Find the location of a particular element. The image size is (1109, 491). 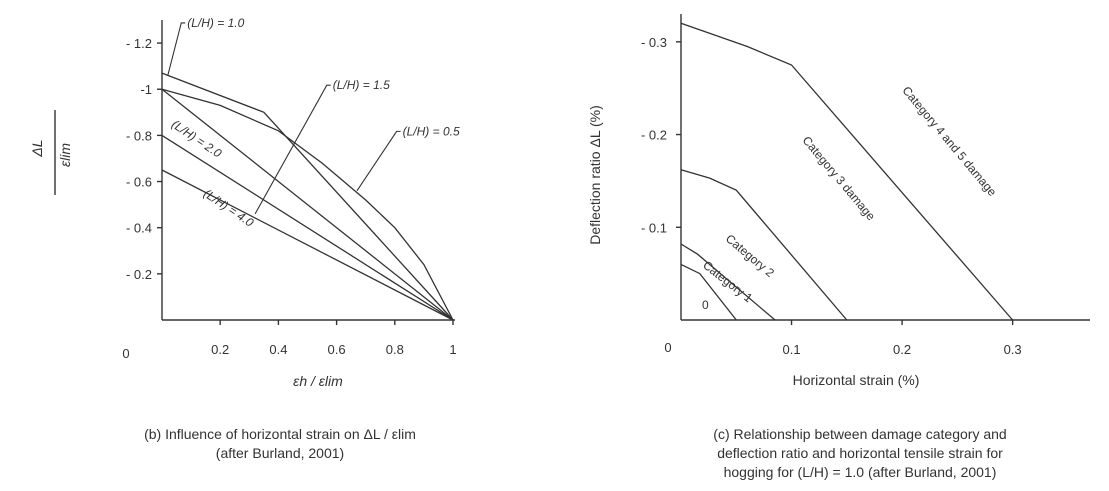

b-y-tick-label: -1 is located at coordinates (146, 89).